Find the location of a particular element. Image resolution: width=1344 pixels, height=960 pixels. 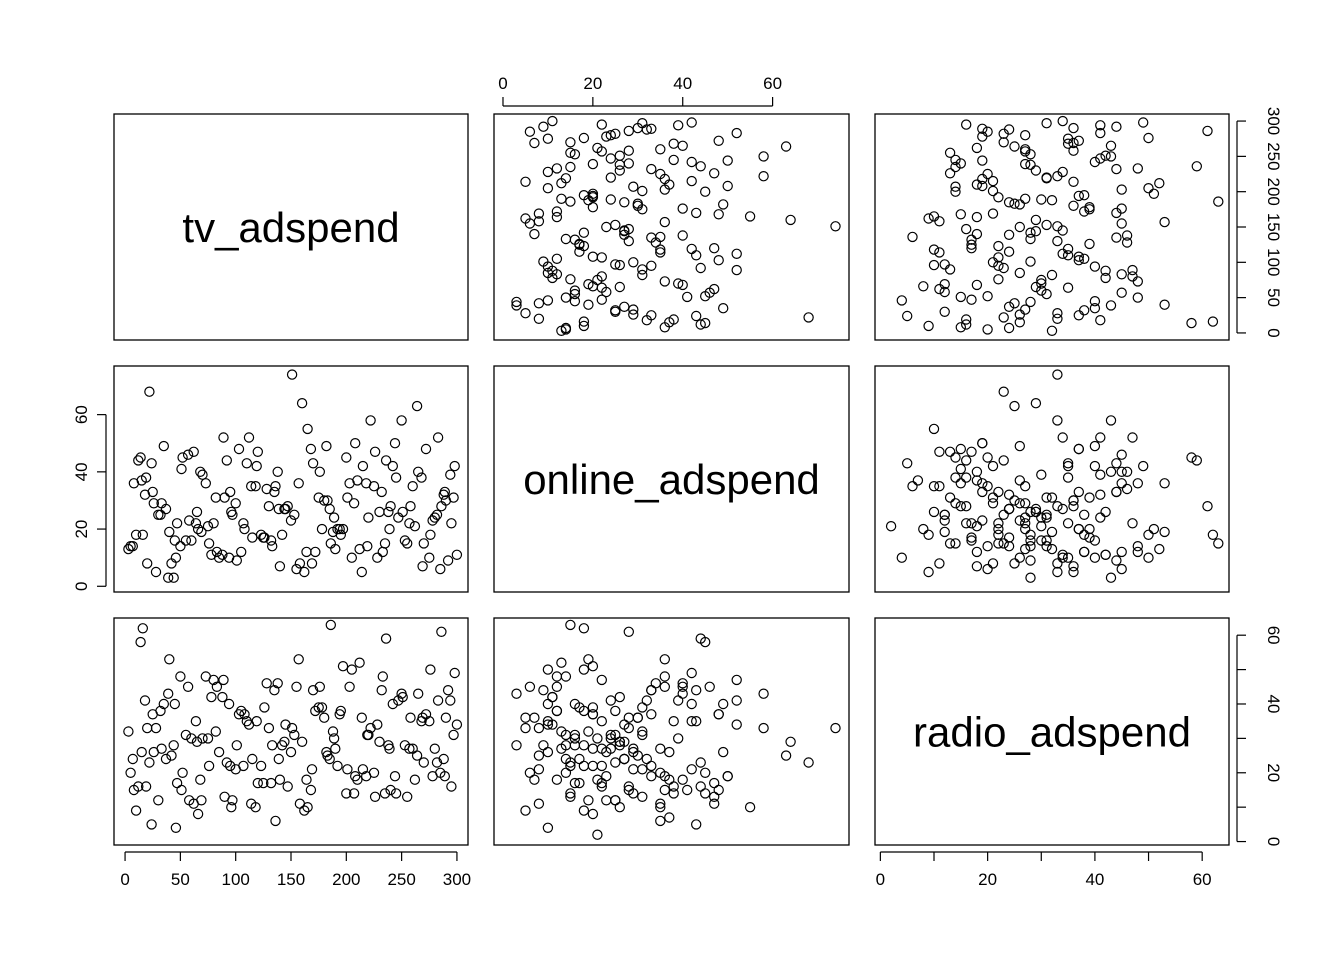

tick-label-tv: 50 is located at coordinates (180, 879).